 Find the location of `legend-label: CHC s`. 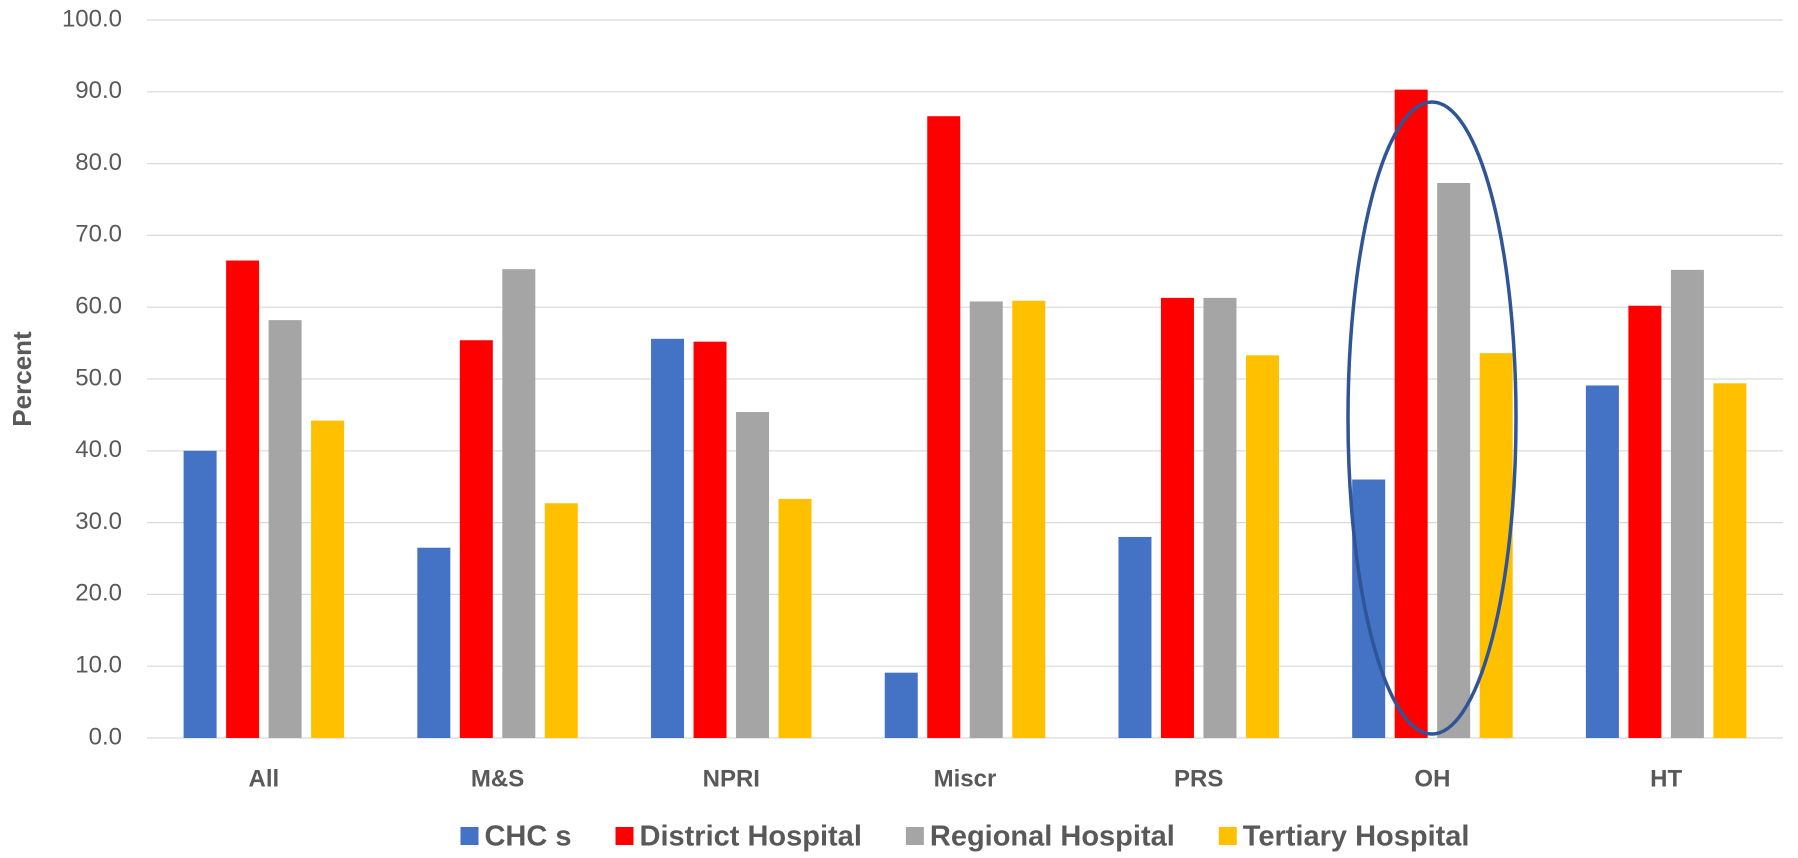

legend-label: CHC s is located at coordinates (527, 837).